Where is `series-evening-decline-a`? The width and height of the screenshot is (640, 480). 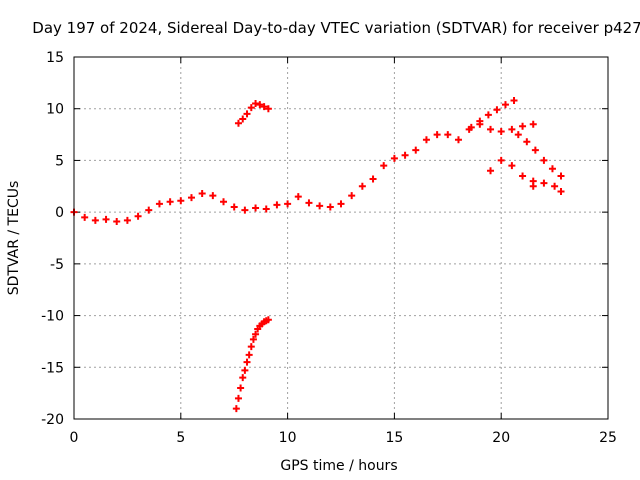 series-evening-decline-a is located at coordinates (539, 155).